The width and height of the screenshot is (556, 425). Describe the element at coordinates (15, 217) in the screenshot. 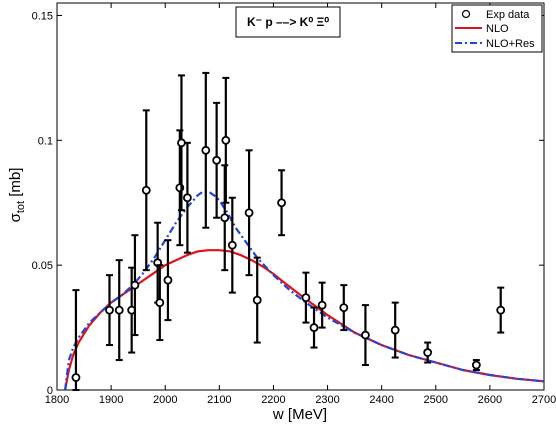

I see `y-axis-label-symbol: σ` at that location.